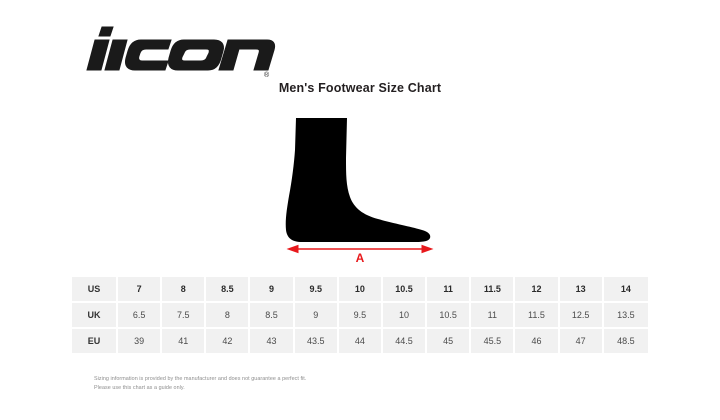 The height and width of the screenshot is (420, 720). Describe the element at coordinates (272, 290) in the screenshot. I see `cell-us-3: 9` at that location.